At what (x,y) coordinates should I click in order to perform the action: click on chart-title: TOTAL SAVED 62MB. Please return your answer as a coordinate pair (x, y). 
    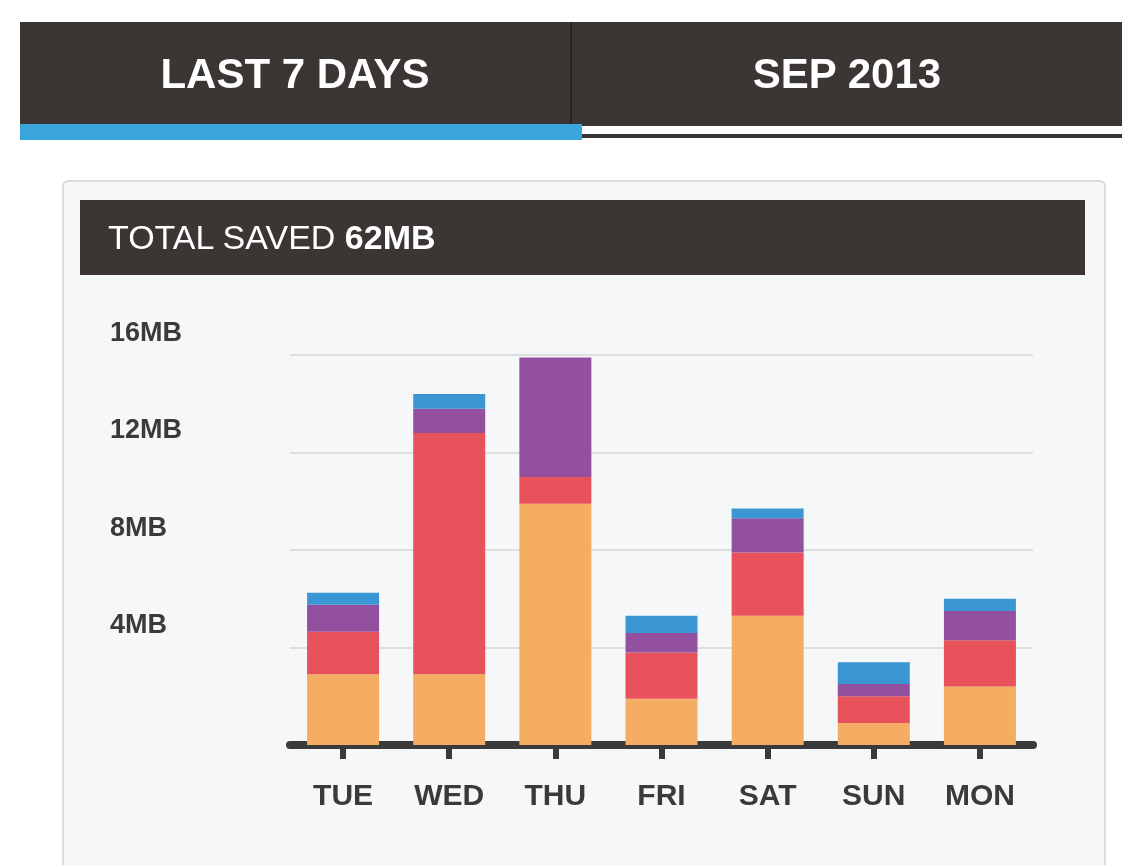
    Looking at the image, I should click on (272, 237).